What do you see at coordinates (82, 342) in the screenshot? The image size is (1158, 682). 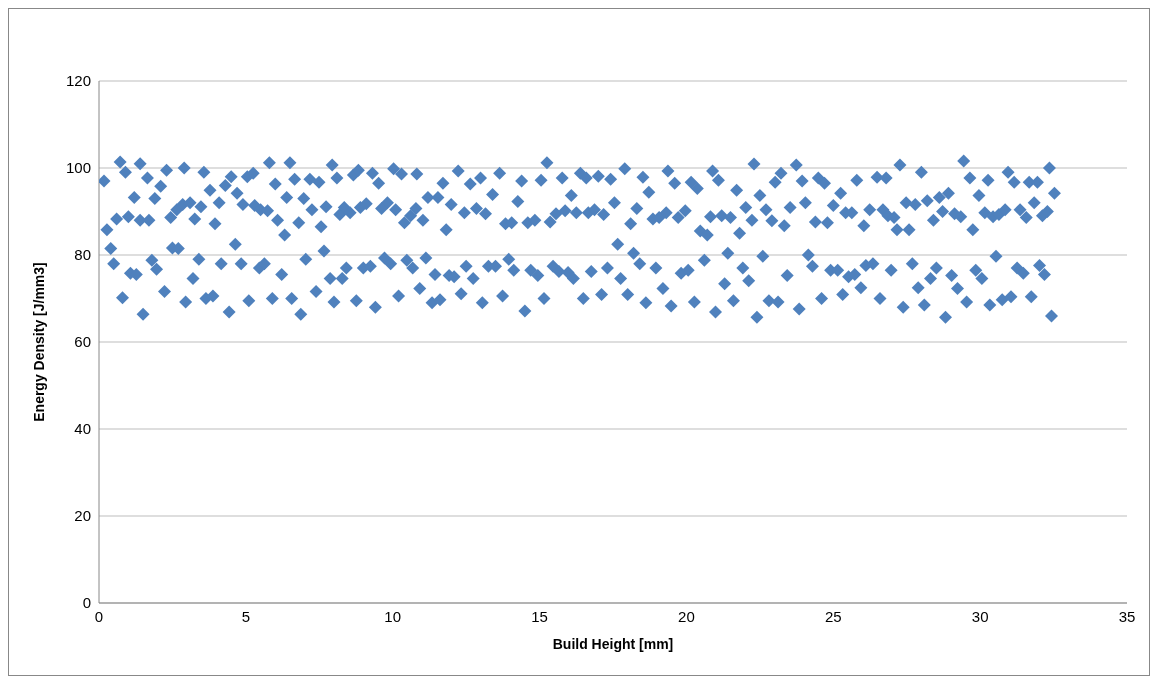 I see `y-tick-label: 60` at bounding box center [82, 342].